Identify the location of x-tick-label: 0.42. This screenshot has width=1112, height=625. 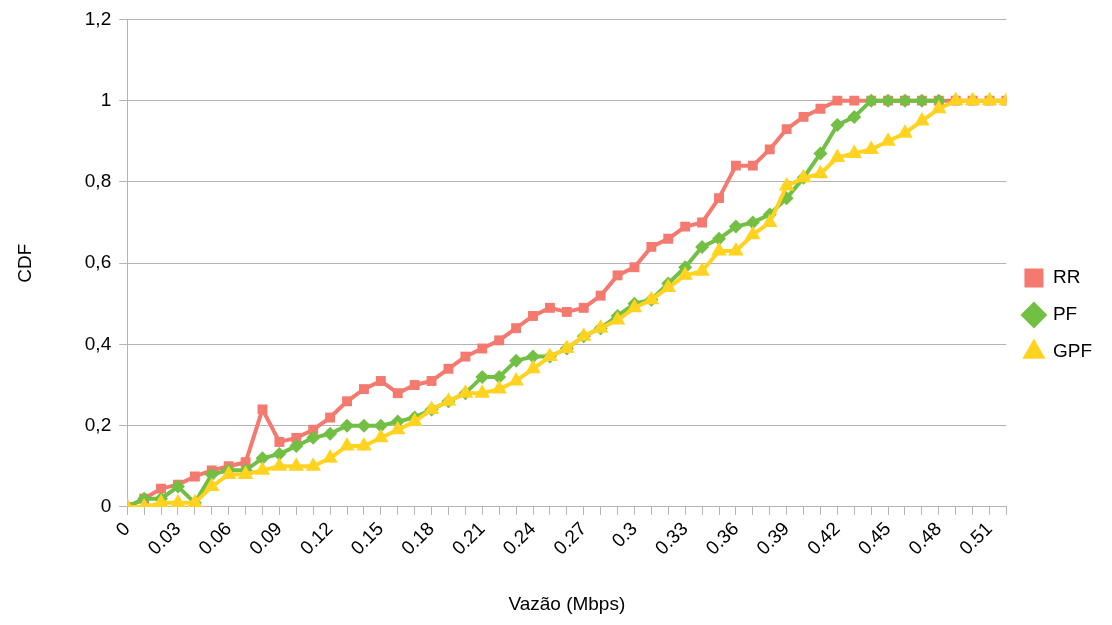
(823, 538).